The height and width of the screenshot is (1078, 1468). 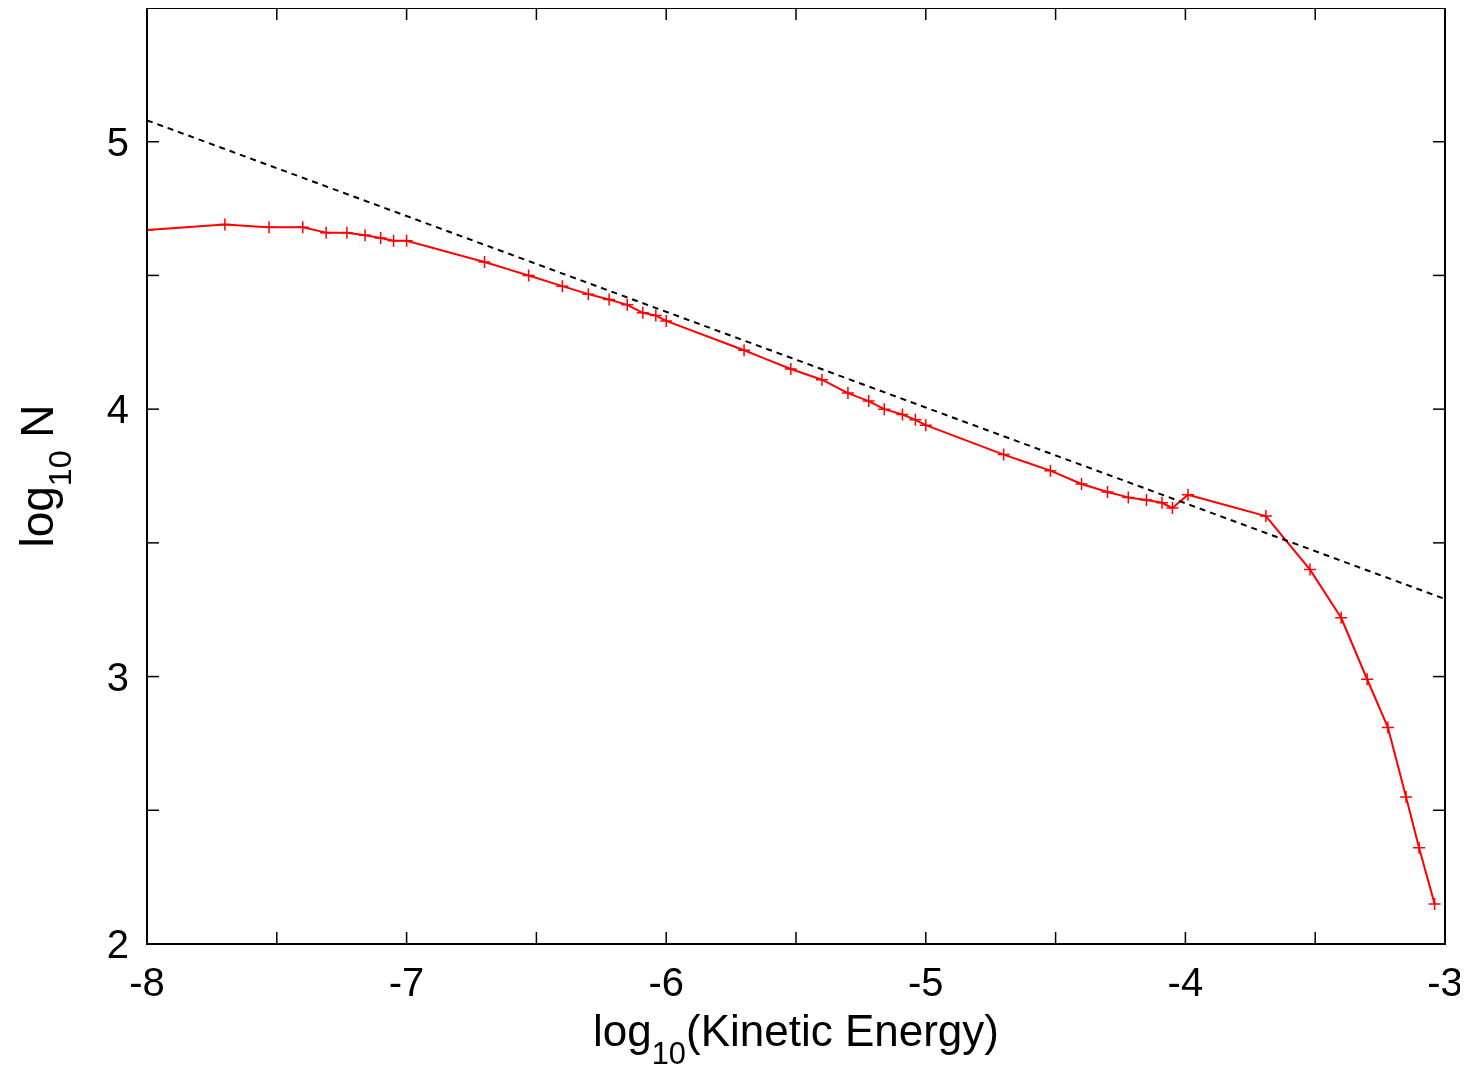 I want to click on y-tick-label: 3, so click(x=117, y=676).